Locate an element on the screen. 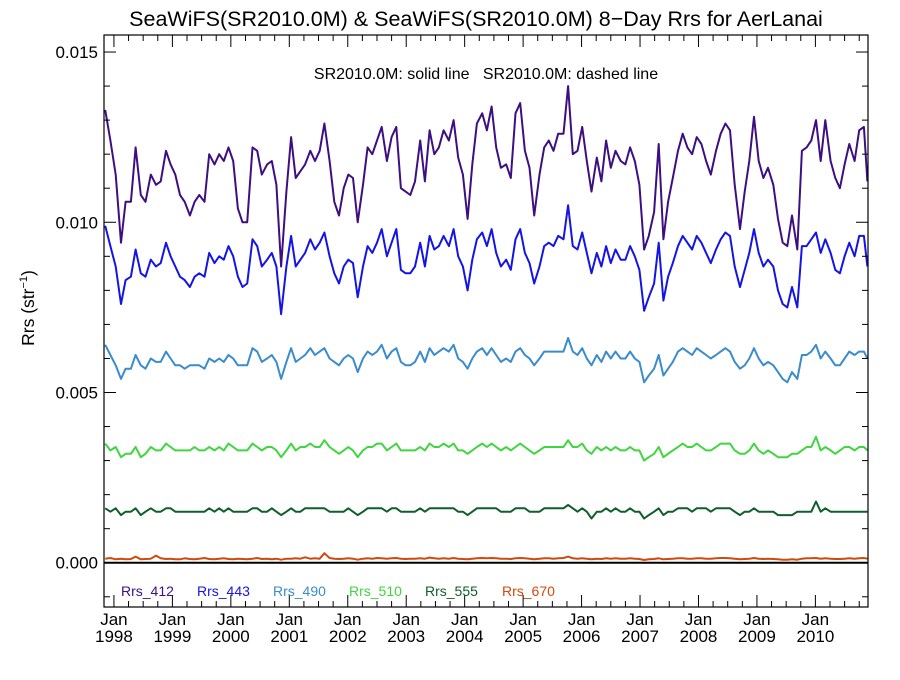  x-tick-label-year: 1998 is located at coordinates (114, 636).